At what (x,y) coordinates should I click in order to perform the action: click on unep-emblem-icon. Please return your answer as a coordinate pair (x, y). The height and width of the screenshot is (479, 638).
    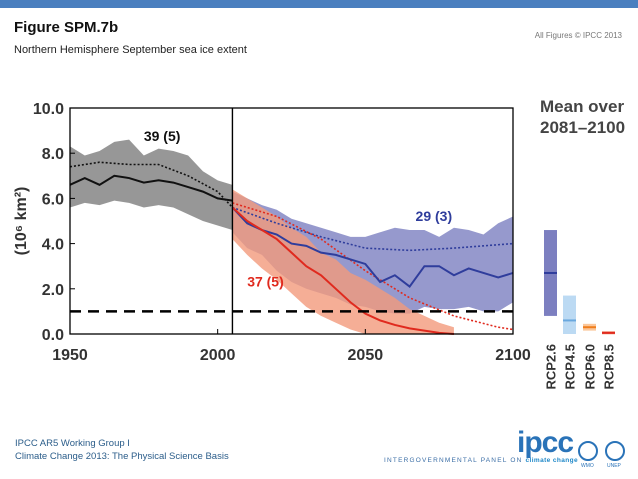
    Looking at the image, I should click on (615, 451).